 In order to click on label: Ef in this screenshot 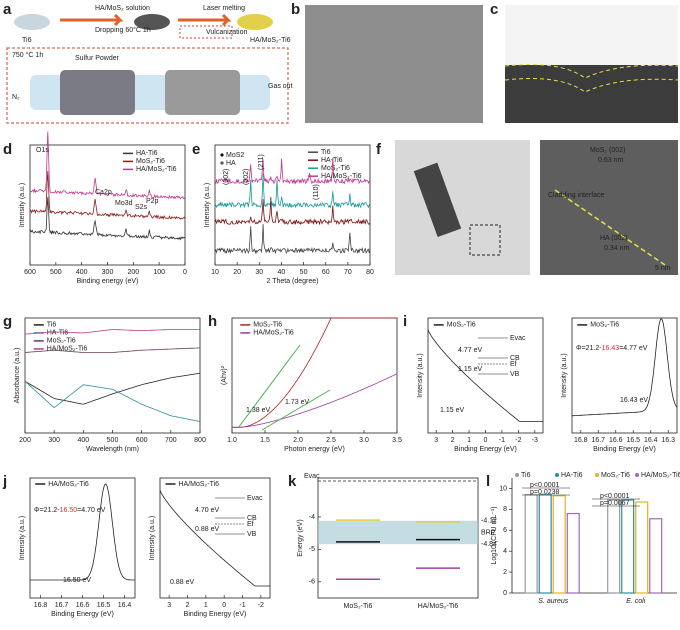, I will do `click(513, 364)`.